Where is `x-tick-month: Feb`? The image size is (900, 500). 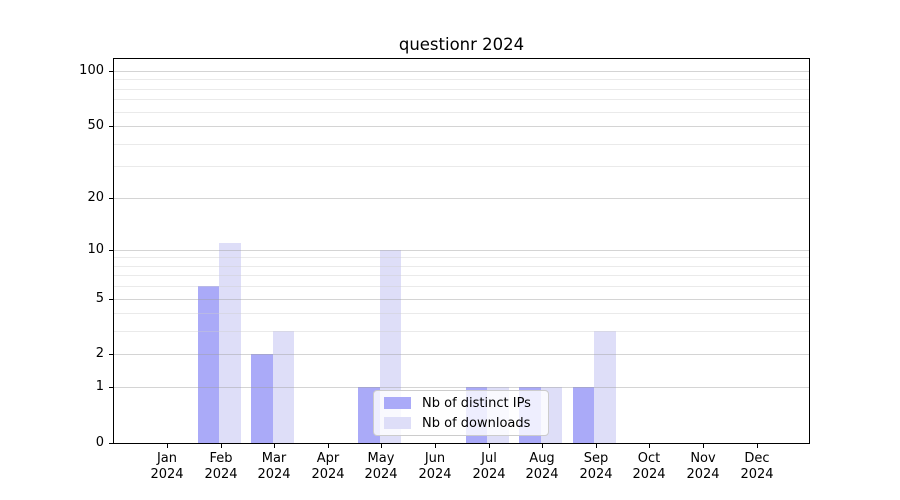
x-tick-month: Feb is located at coordinates (221, 458).